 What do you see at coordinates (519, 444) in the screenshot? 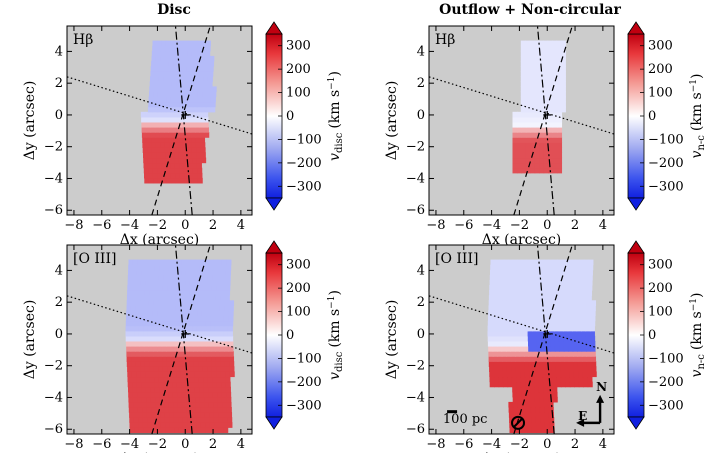
I see `x-tick-label: −2` at bounding box center [519, 444].